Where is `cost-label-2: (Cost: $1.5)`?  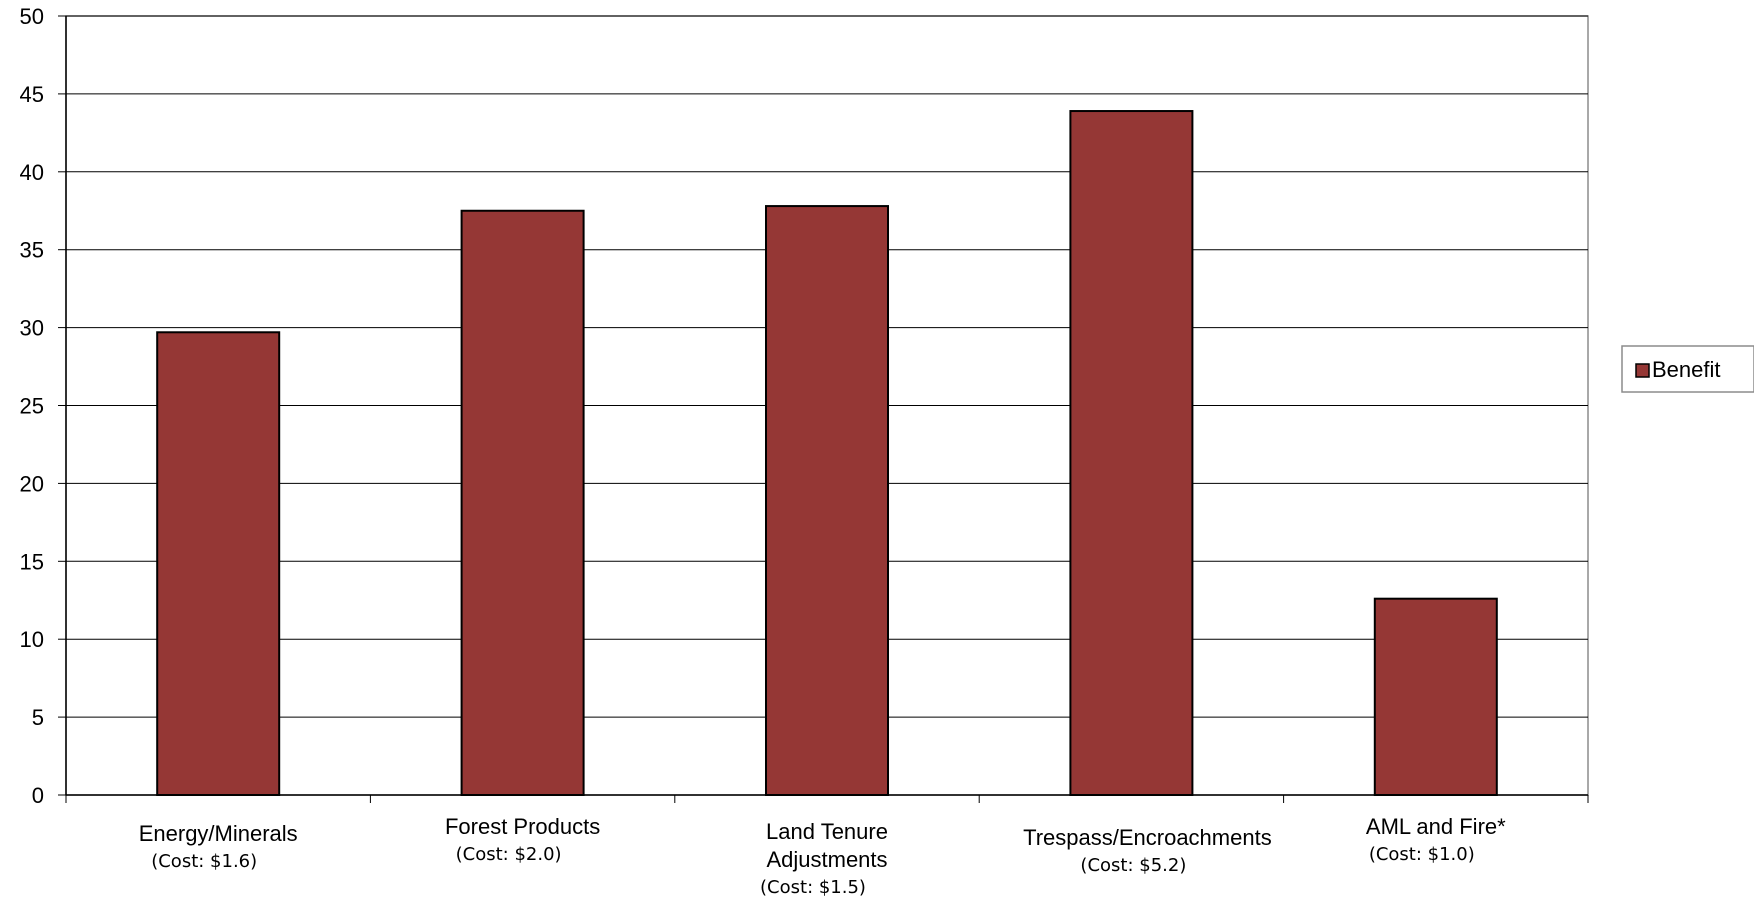
cost-label-2: (Cost: $1.5) is located at coordinates (813, 887).